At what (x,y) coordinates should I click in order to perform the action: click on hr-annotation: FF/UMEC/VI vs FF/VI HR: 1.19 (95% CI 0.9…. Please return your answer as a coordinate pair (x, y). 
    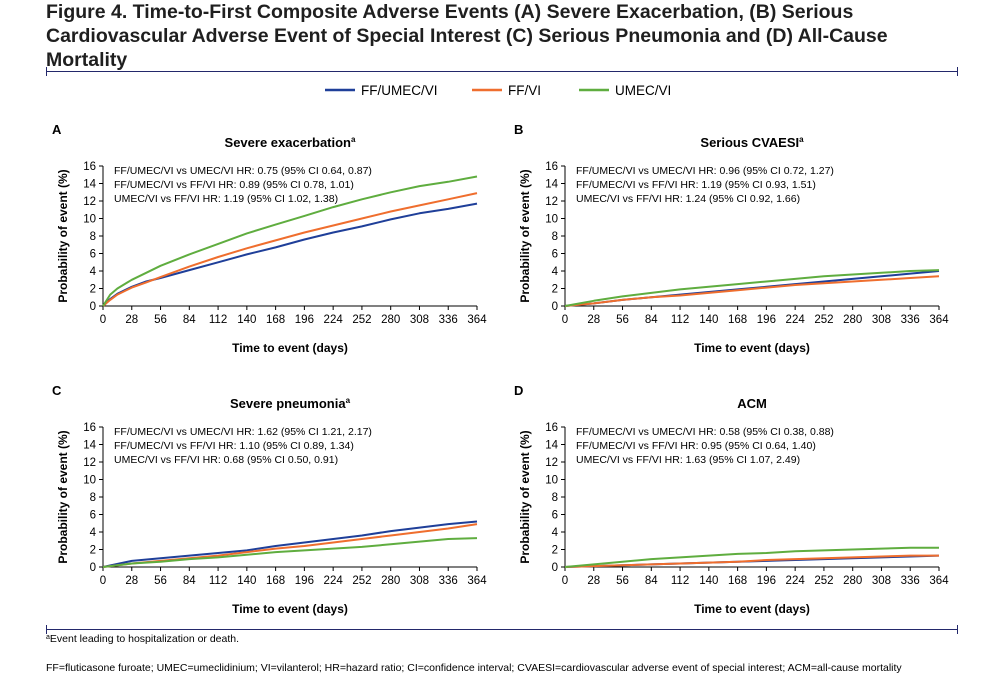
    Looking at the image, I should click on (696, 185).